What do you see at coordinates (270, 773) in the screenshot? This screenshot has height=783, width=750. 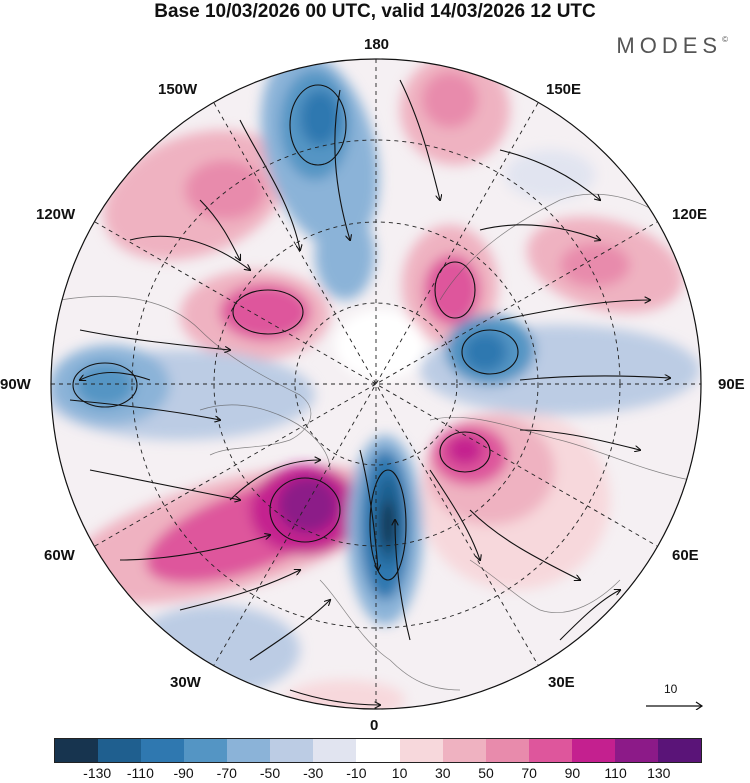 I see `colorbar-tick-label: -50` at bounding box center [270, 773].